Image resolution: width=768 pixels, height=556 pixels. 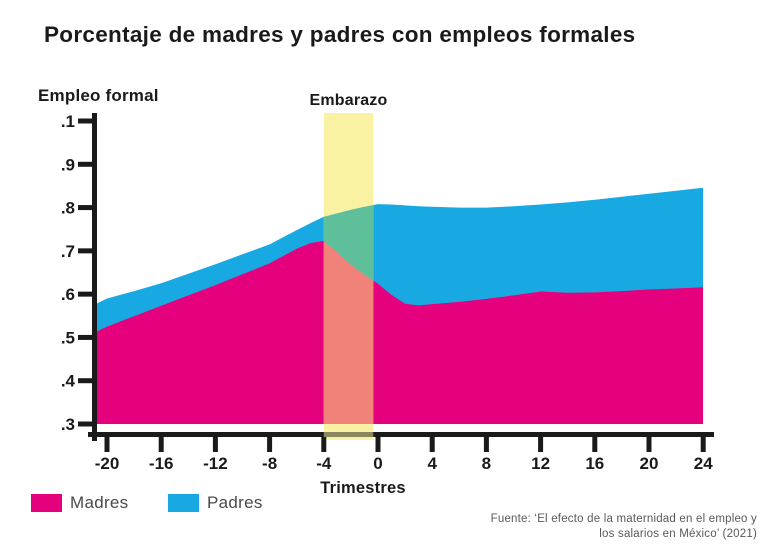 I want to click on x-tick-label: -20, so click(x=107, y=463).